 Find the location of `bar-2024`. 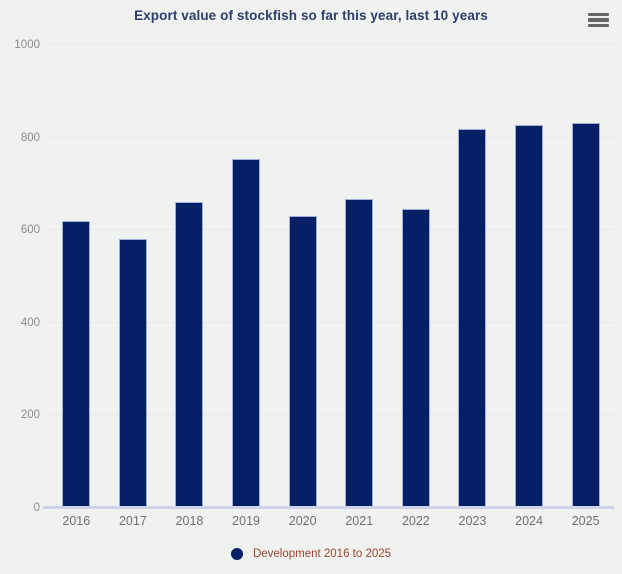

bar-2024 is located at coordinates (529, 316).